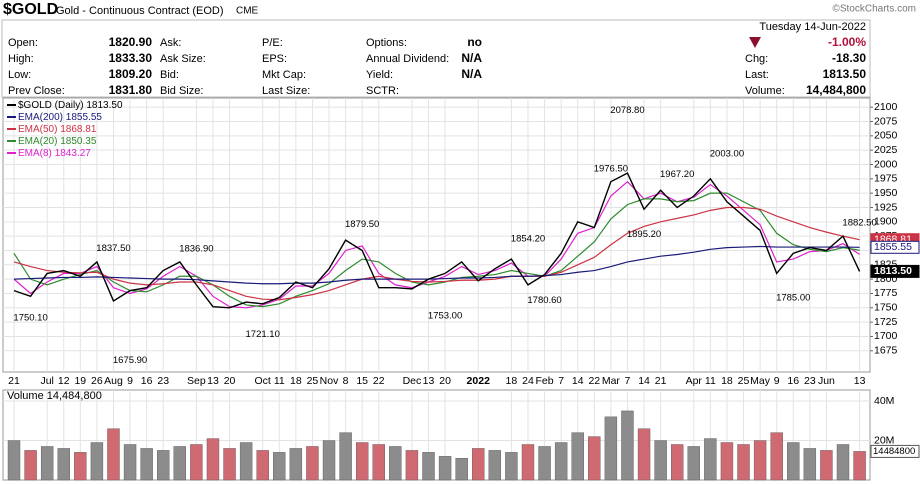 Image resolution: width=920 pixels, height=485 pixels. I want to click on price-annotation: 1785.00, so click(793, 297).